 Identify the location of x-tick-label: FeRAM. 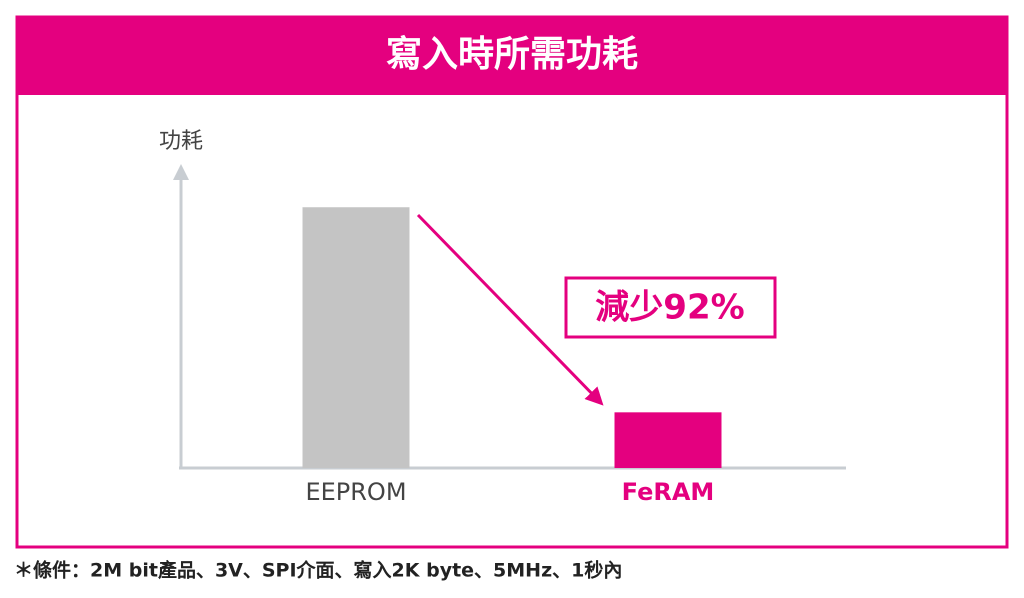
(668, 492).